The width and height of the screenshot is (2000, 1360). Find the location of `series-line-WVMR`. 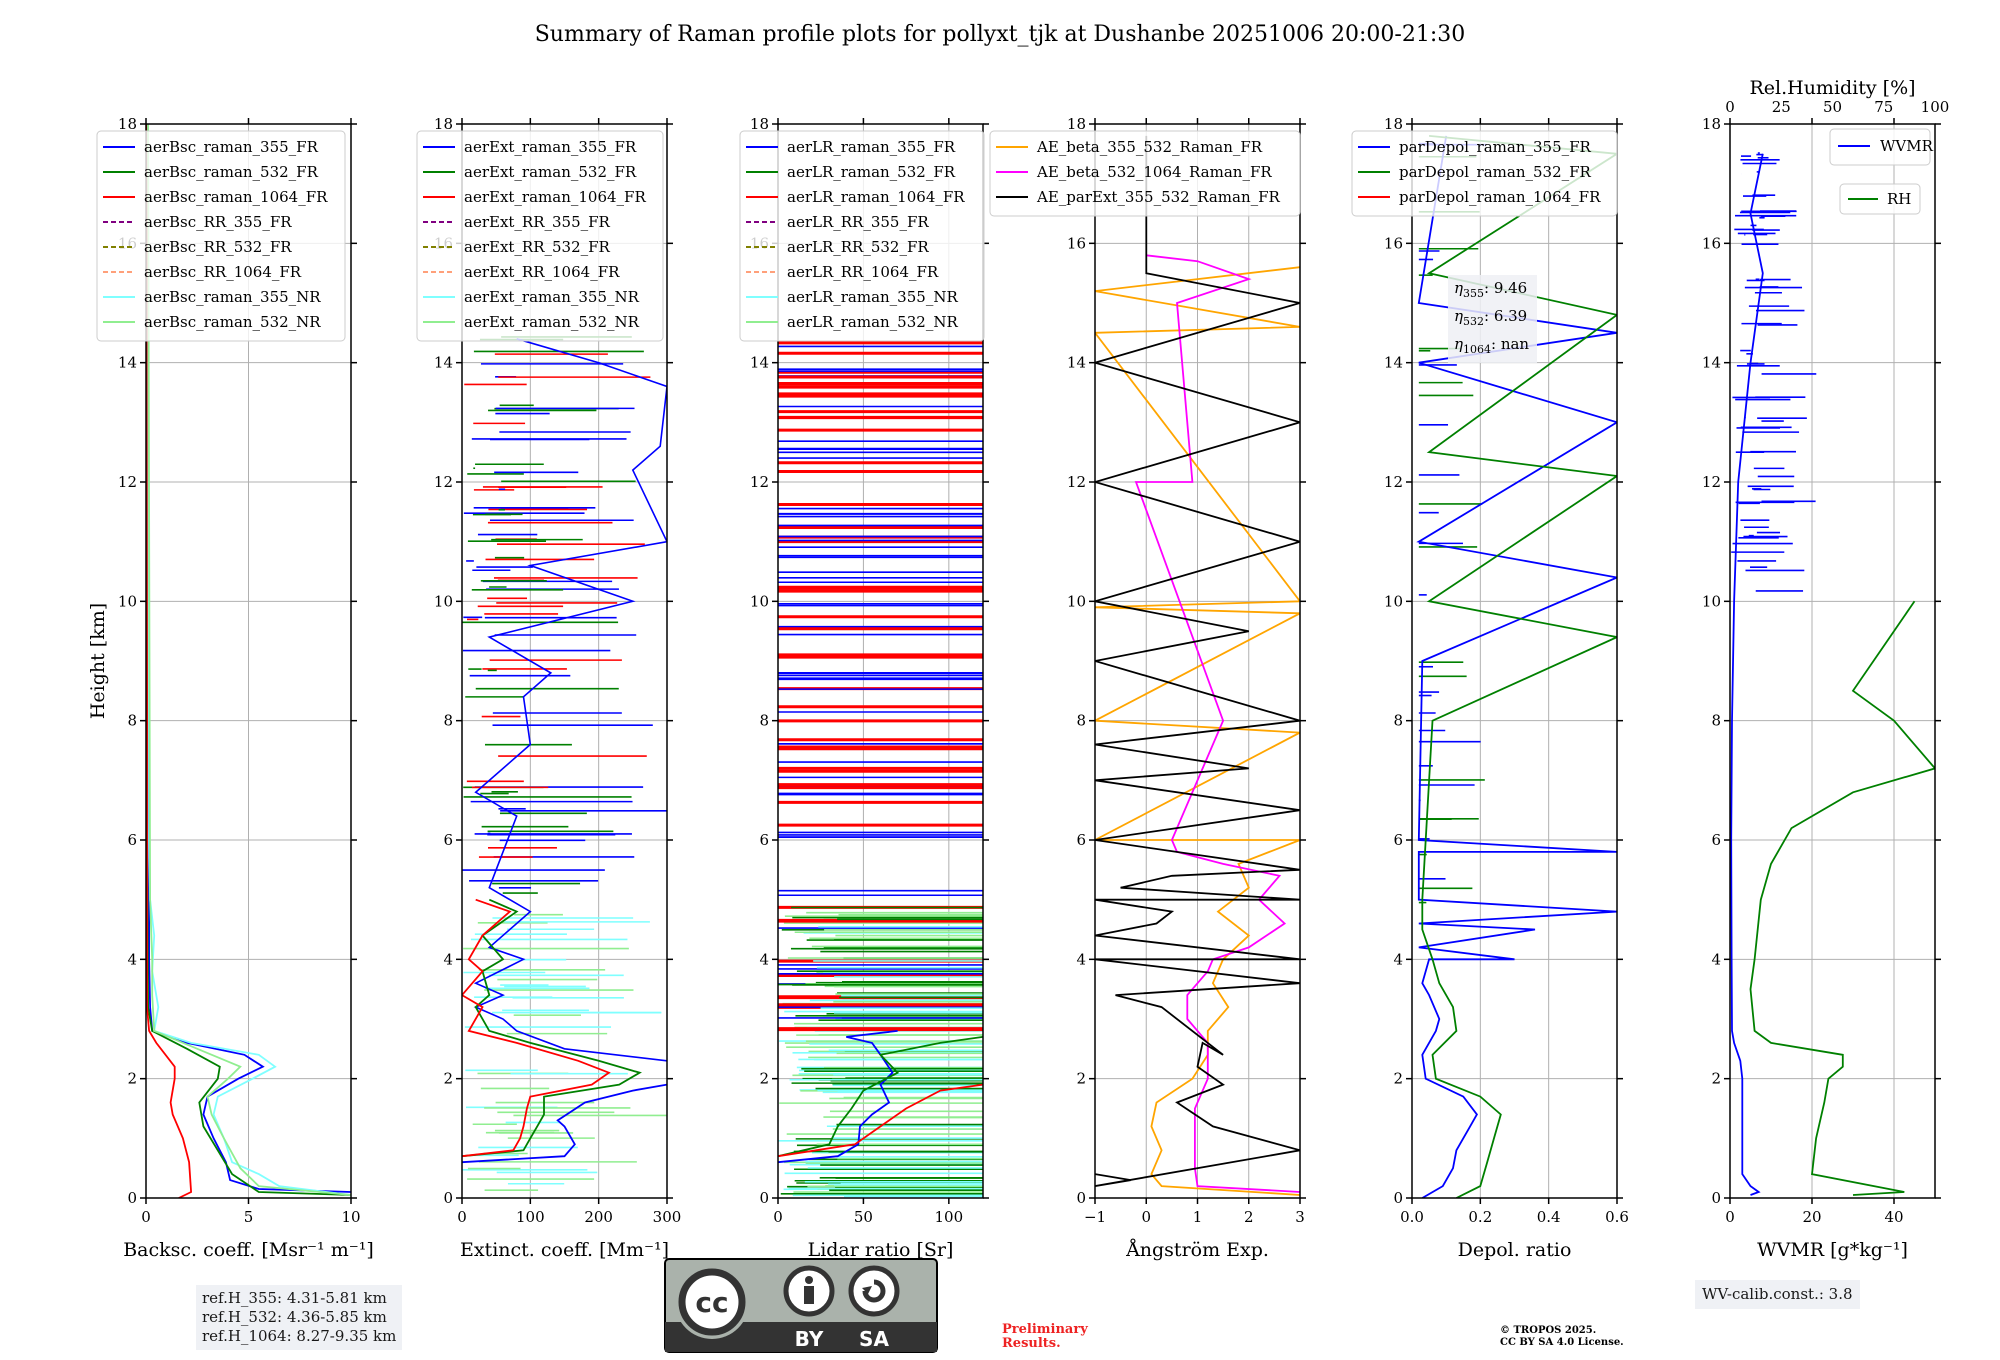

series-line-WVMR is located at coordinates (1747, 674).